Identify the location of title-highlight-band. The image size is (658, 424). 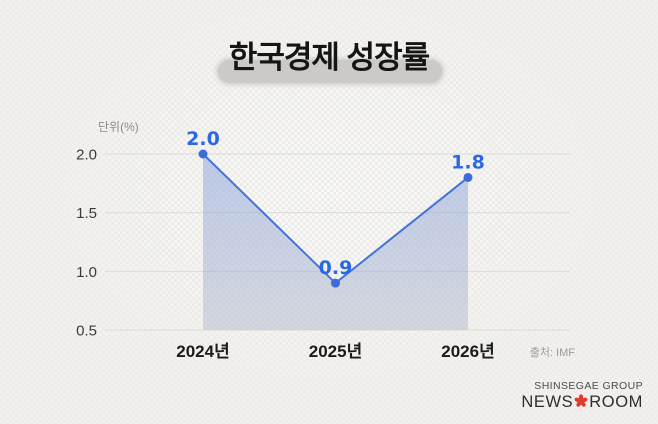
(330, 71).